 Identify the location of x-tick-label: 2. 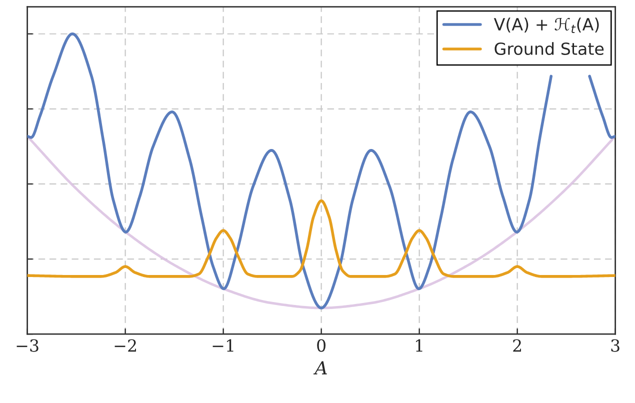
(517, 345).